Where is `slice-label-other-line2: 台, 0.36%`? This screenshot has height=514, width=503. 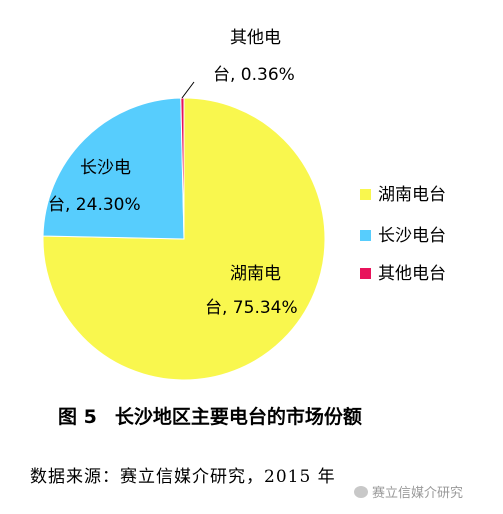
slice-label-other-line2: 台, 0.36% is located at coordinates (254, 75).